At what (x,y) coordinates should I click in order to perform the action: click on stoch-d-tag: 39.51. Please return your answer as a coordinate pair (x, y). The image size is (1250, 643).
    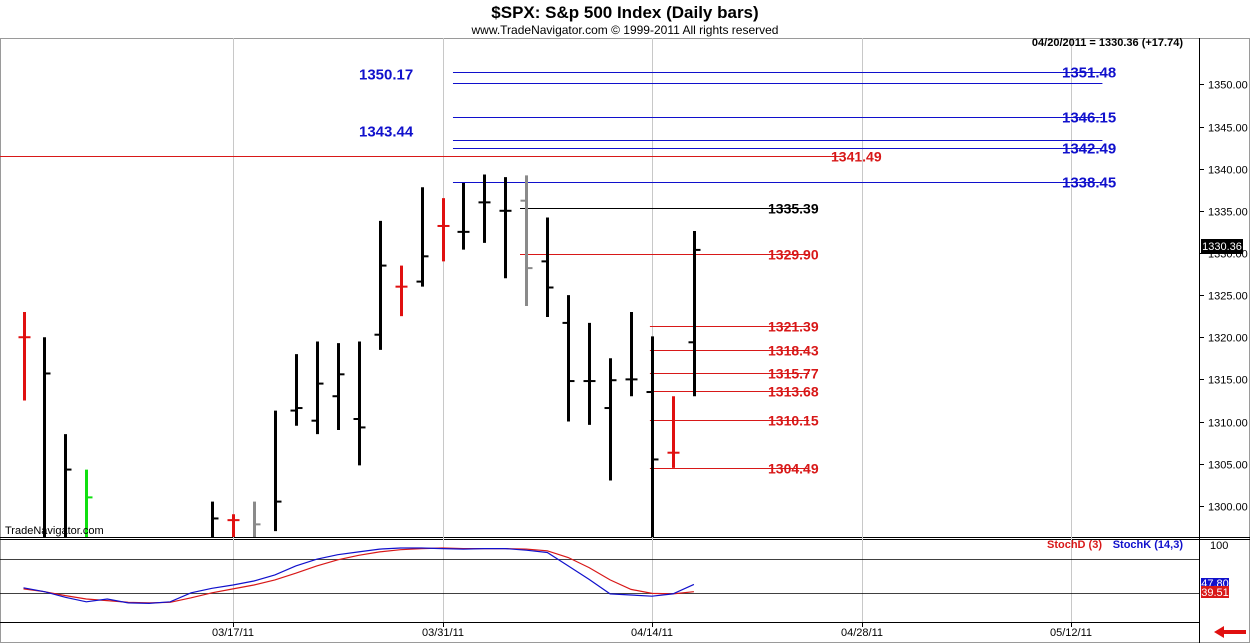
    Looking at the image, I should click on (1215, 593).